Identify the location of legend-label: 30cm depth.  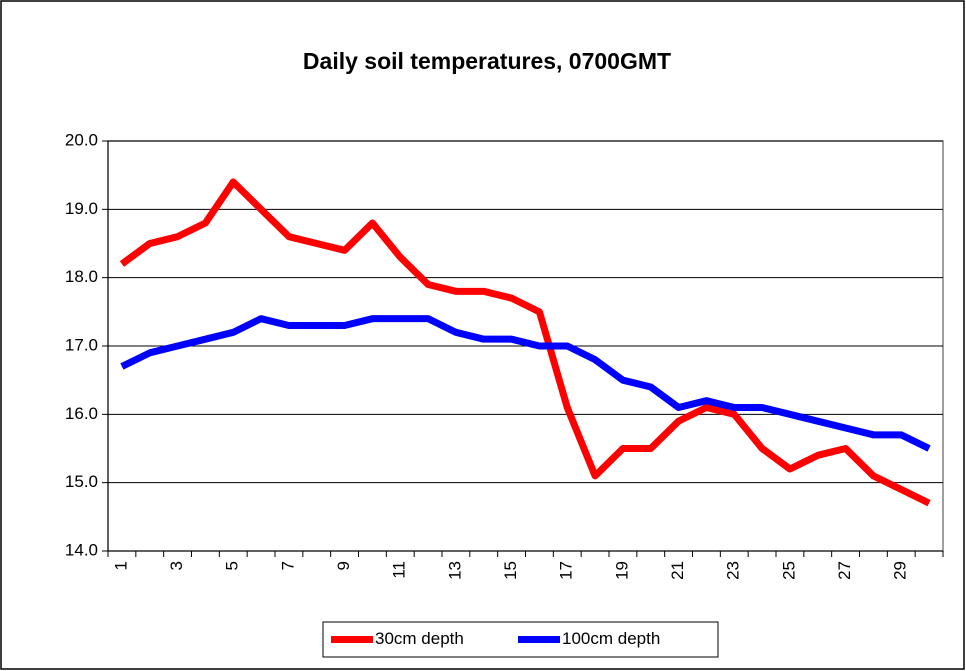
(419, 638).